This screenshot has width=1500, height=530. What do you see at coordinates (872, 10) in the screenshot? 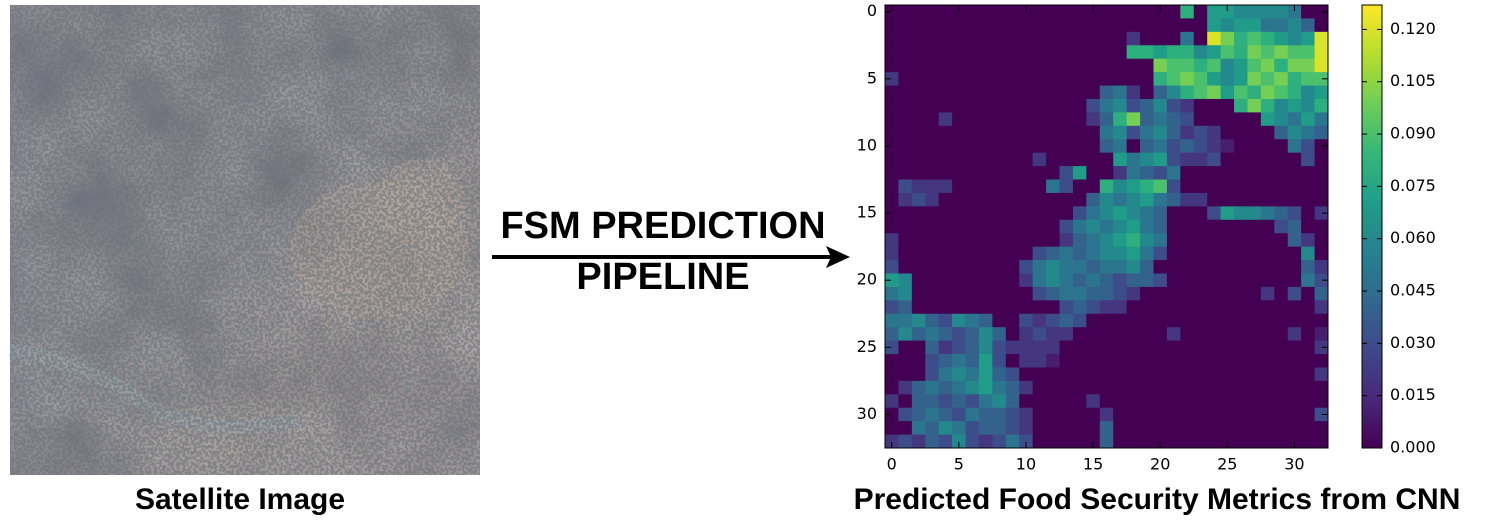
I see `y-tick-label: 0` at bounding box center [872, 10].